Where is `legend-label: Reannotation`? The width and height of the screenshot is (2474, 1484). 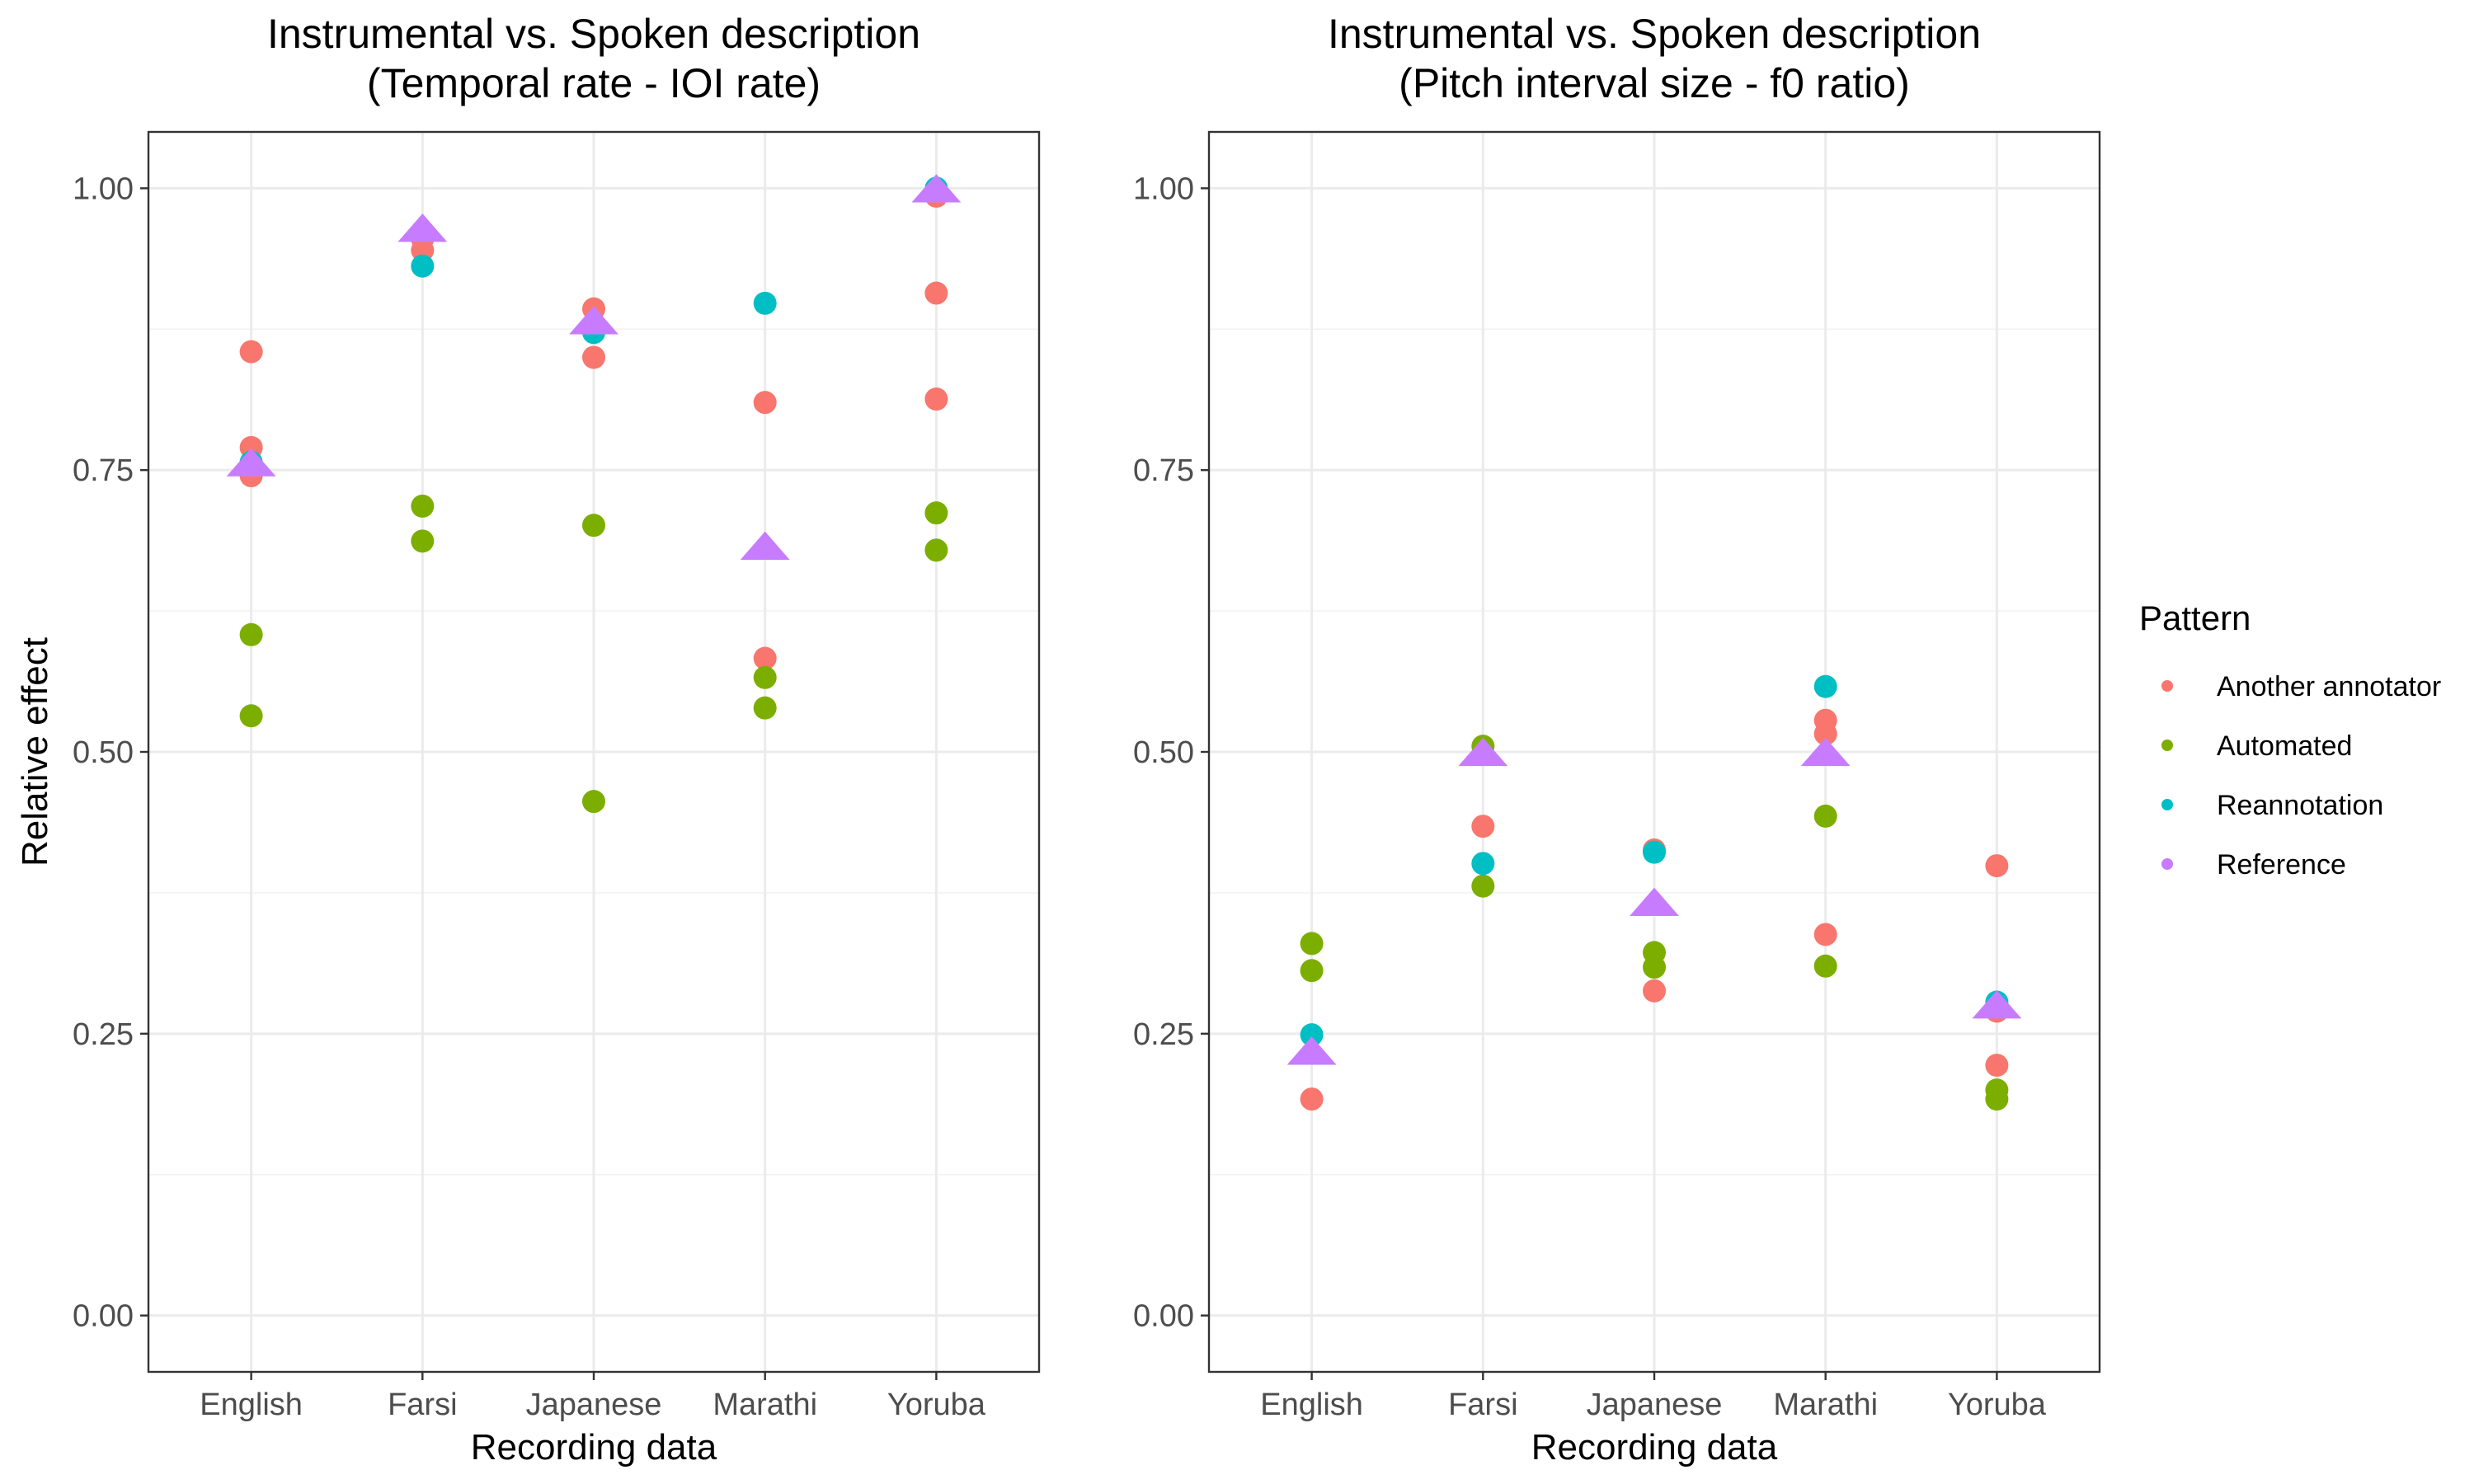
legend-label: Reannotation is located at coordinates (2300, 805).